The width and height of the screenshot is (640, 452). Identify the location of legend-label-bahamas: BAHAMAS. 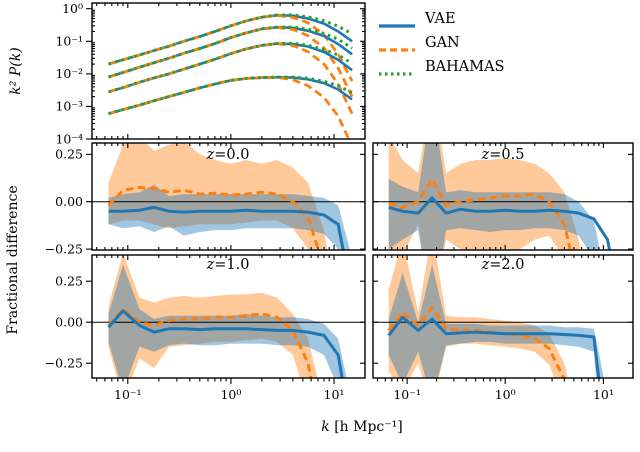
(465, 67).